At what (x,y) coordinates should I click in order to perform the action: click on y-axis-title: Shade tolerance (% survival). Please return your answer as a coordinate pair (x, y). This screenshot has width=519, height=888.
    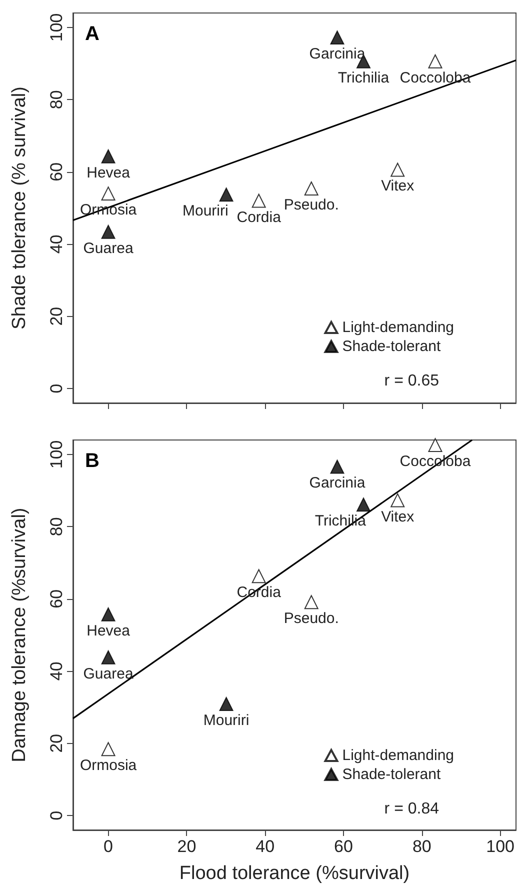
    Looking at the image, I should click on (19, 208).